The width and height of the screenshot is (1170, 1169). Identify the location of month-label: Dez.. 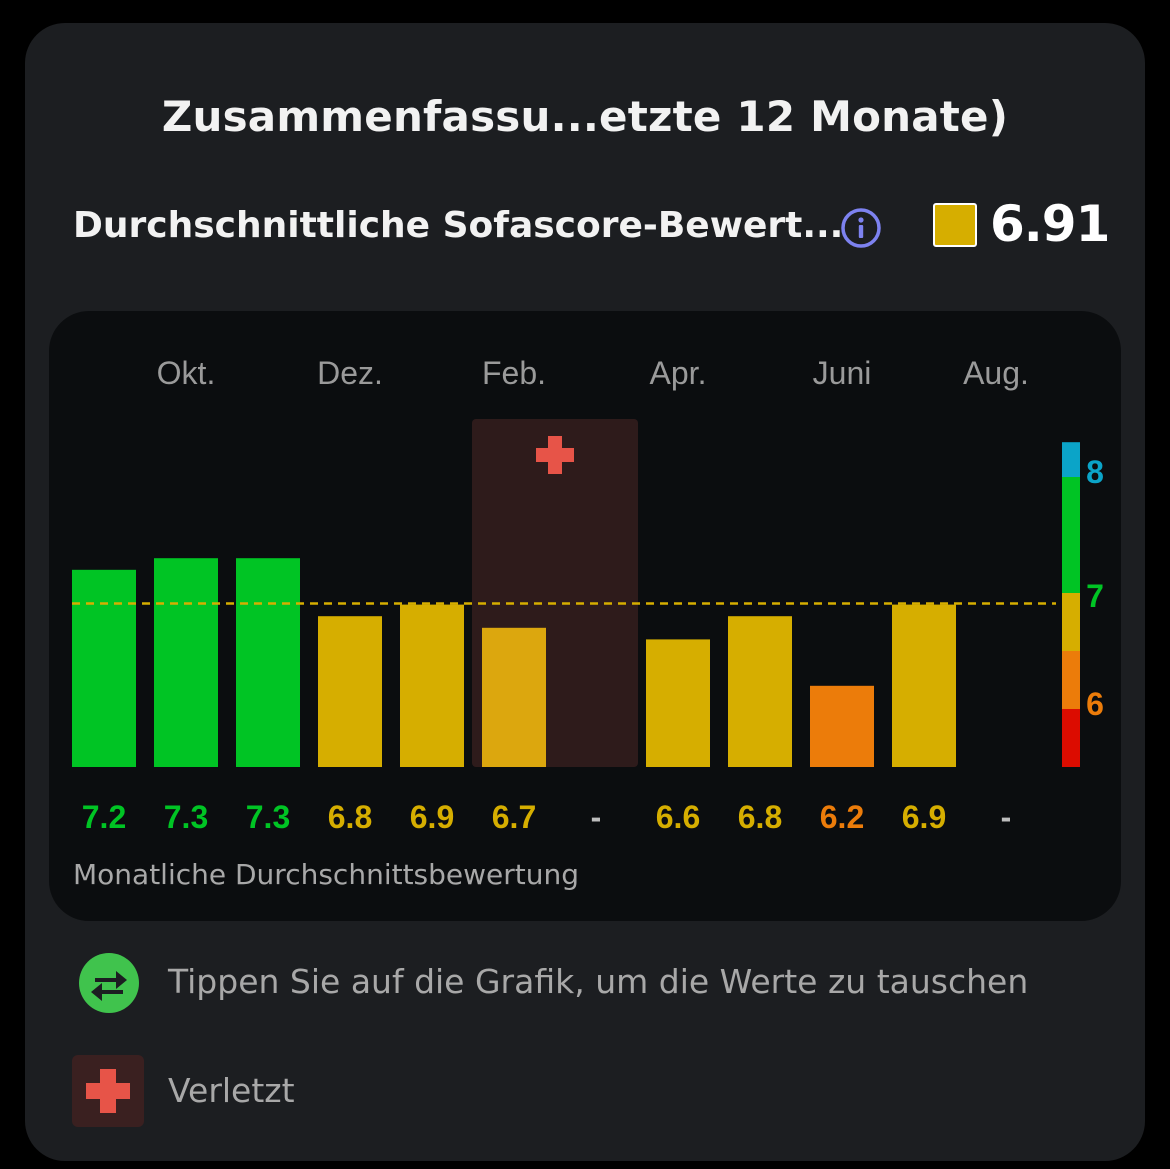
(350, 373).